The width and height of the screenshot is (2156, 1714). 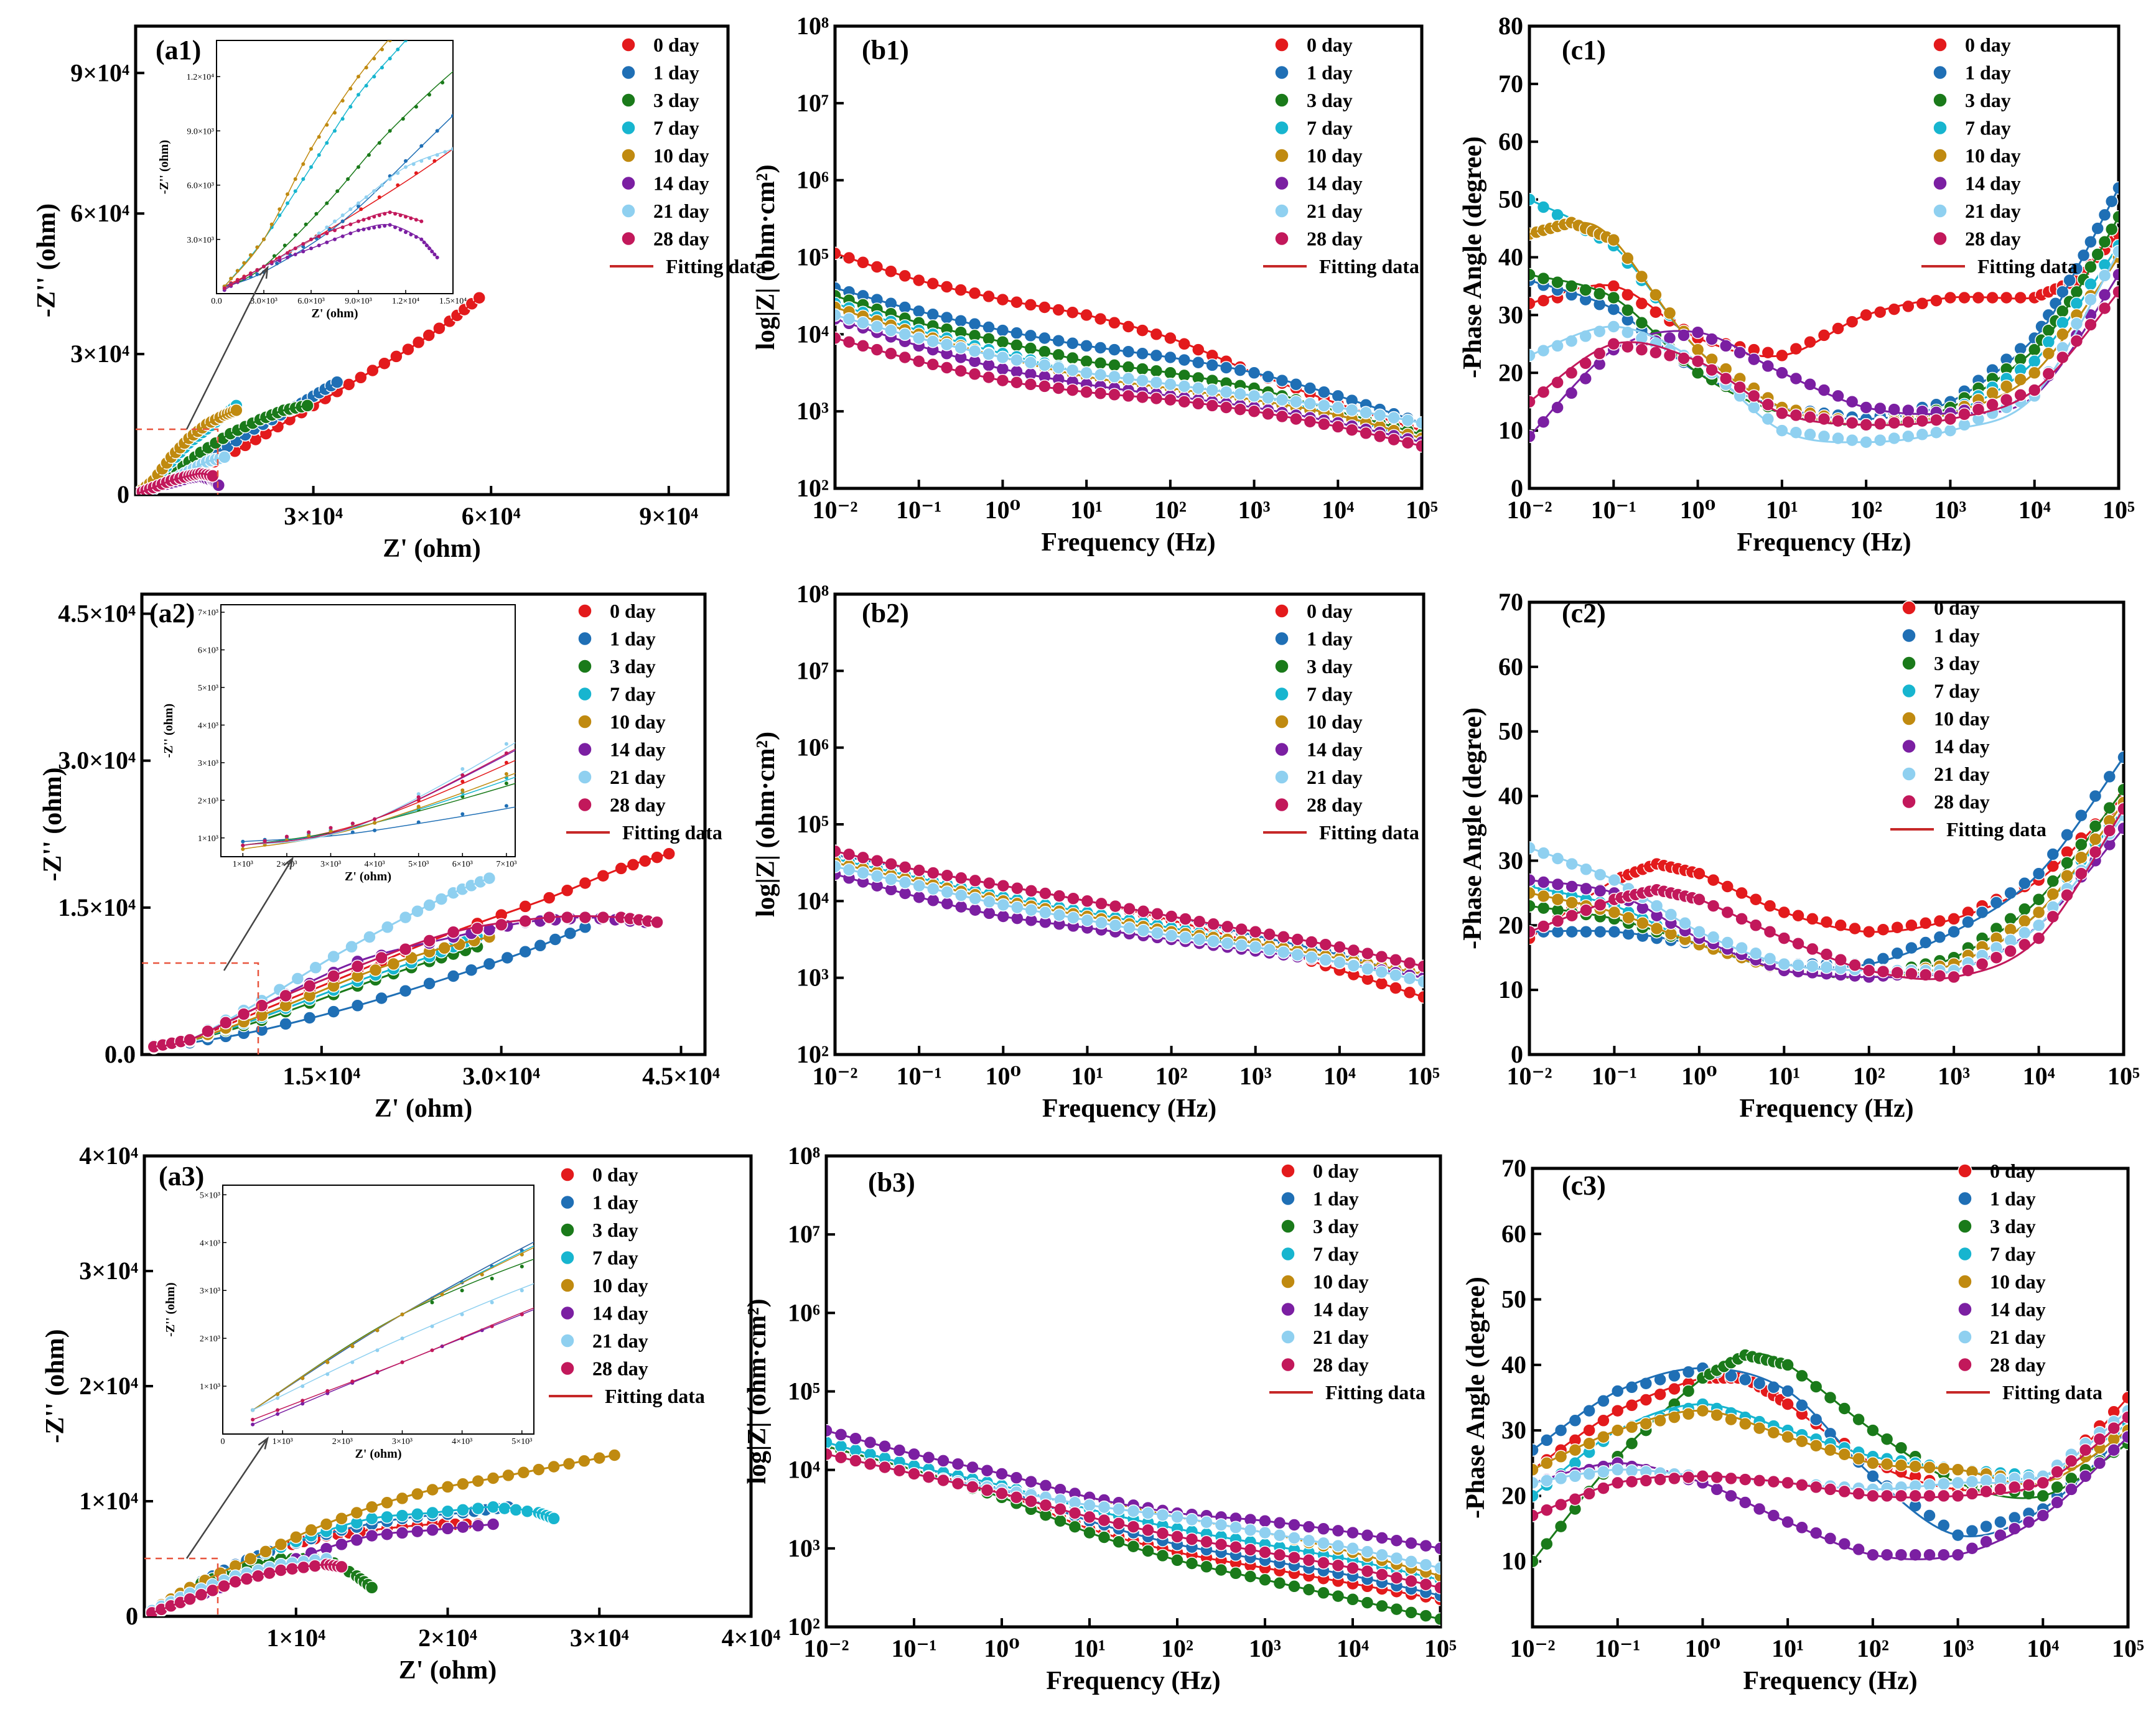 I want to click on legend-label: 28 day, so click(x=1335, y=239).